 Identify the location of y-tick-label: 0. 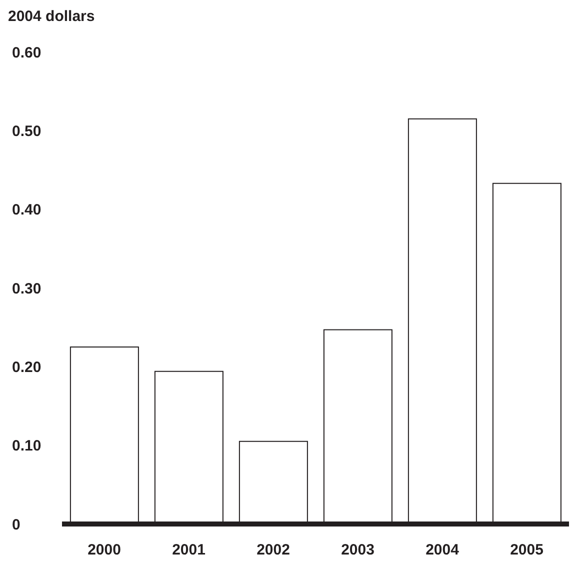
(16, 525).